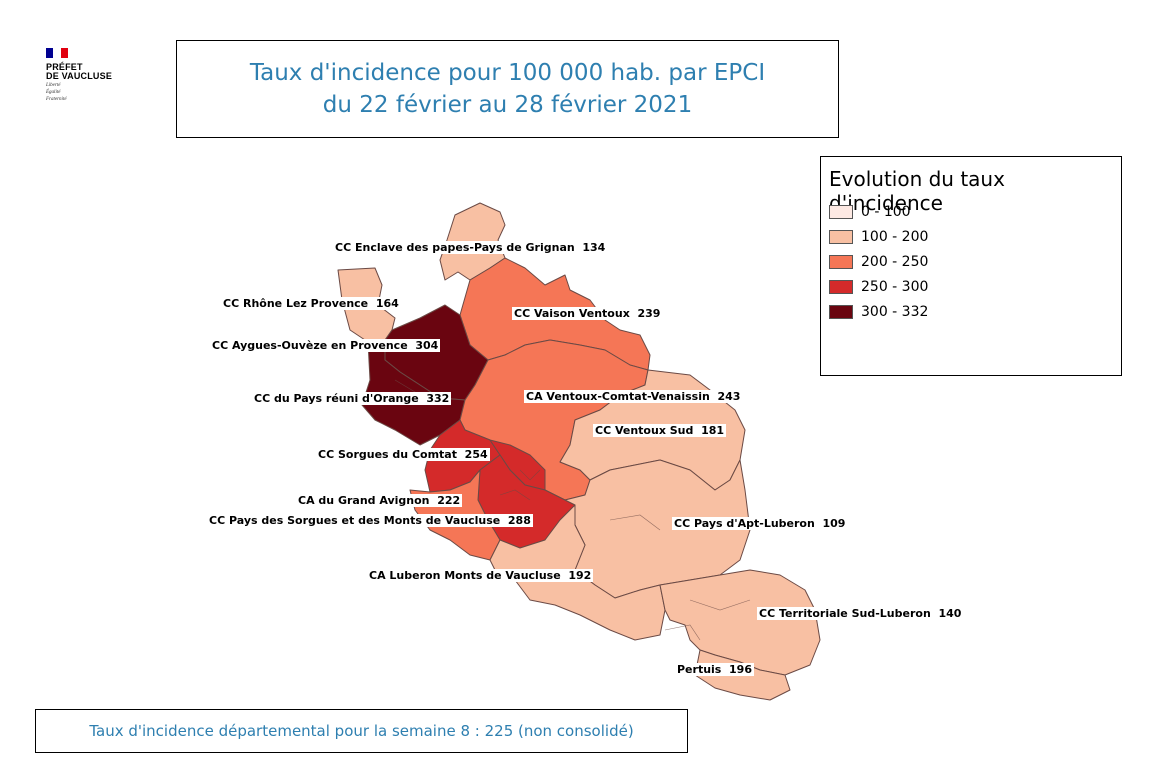 The height and width of the screenshot is (782, 1157). Describe the element at coordinates (296, 303) in the screenshot. I see `epci-name: CC Rhône Lez Provence` at that location.